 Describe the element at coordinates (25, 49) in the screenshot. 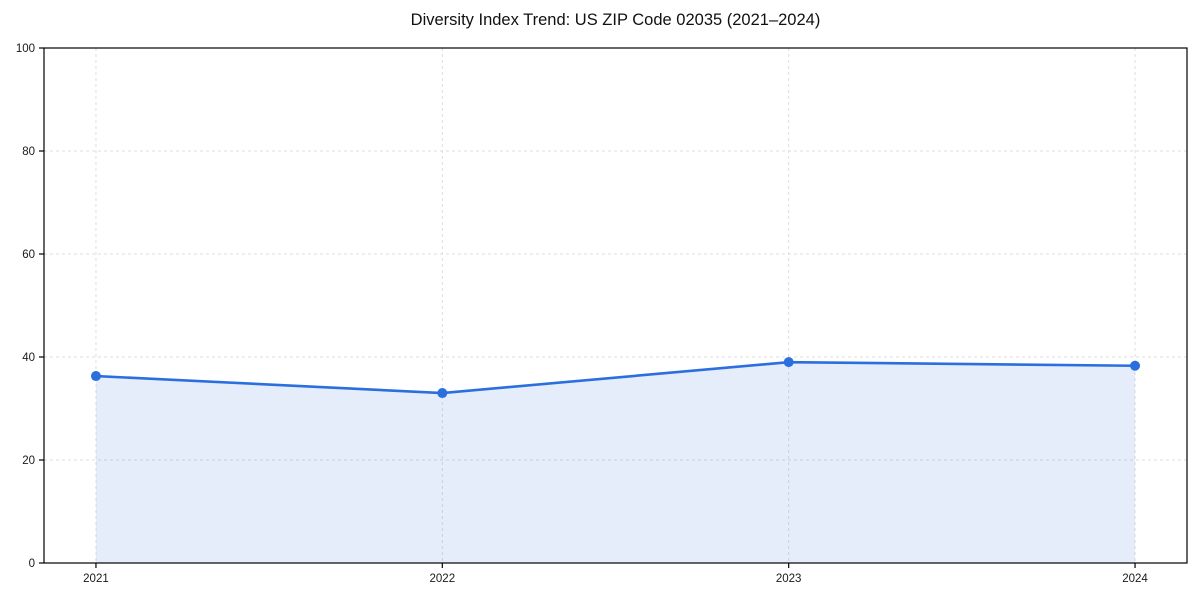

I see `y-tick-label: 100` at that location.